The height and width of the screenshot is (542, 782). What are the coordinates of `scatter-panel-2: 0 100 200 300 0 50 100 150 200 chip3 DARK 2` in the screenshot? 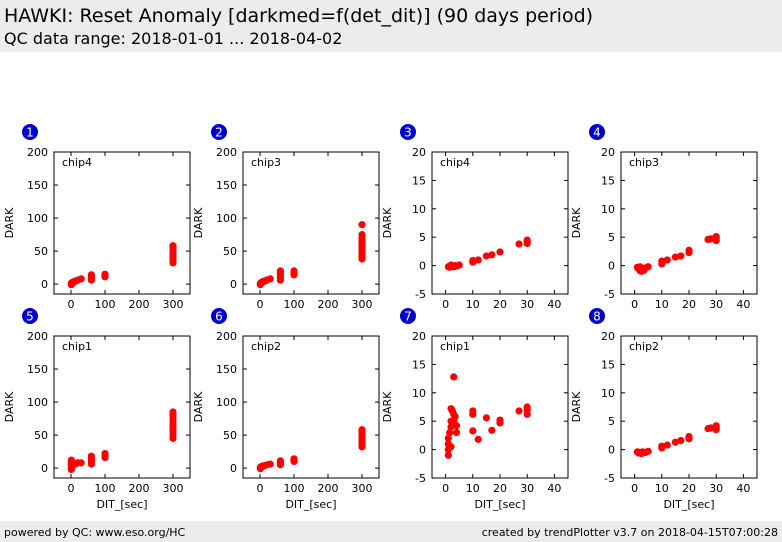 It's located at (286, 217).